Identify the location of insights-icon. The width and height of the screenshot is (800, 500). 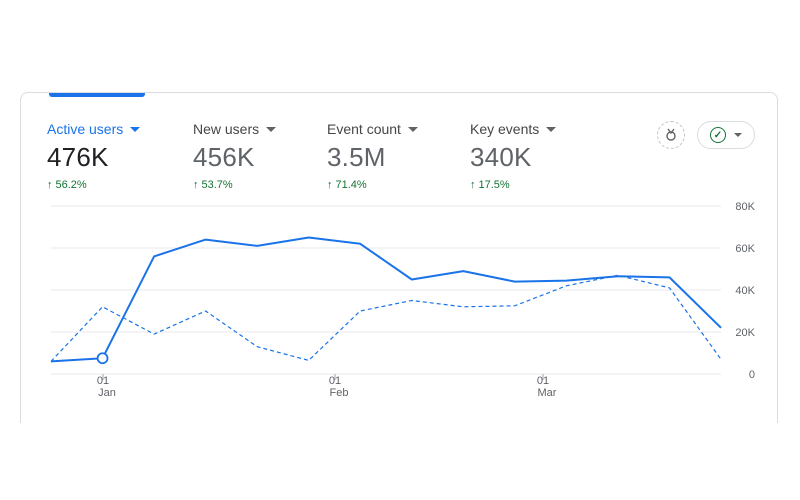
(671, 134).